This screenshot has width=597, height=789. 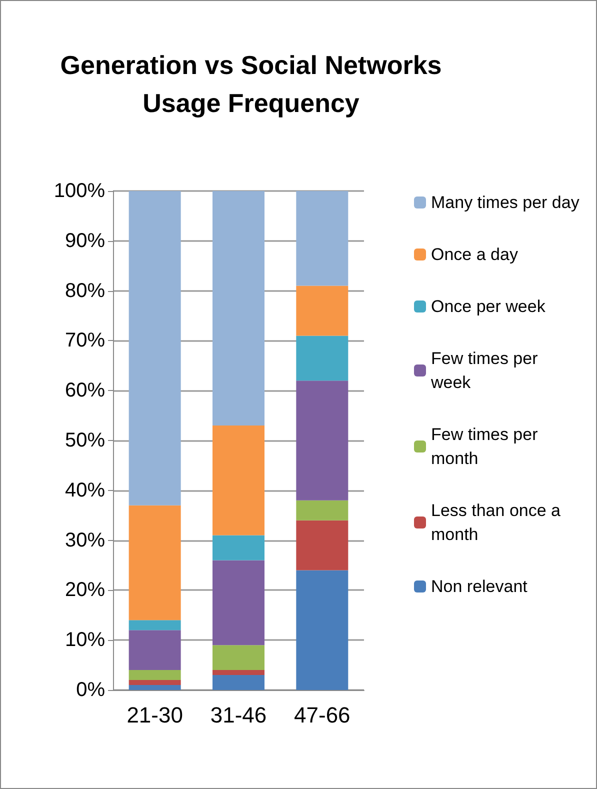 I want to click on chart-title: Generation vs Social Networks Usage Frequency, so click(x=251, y=84).